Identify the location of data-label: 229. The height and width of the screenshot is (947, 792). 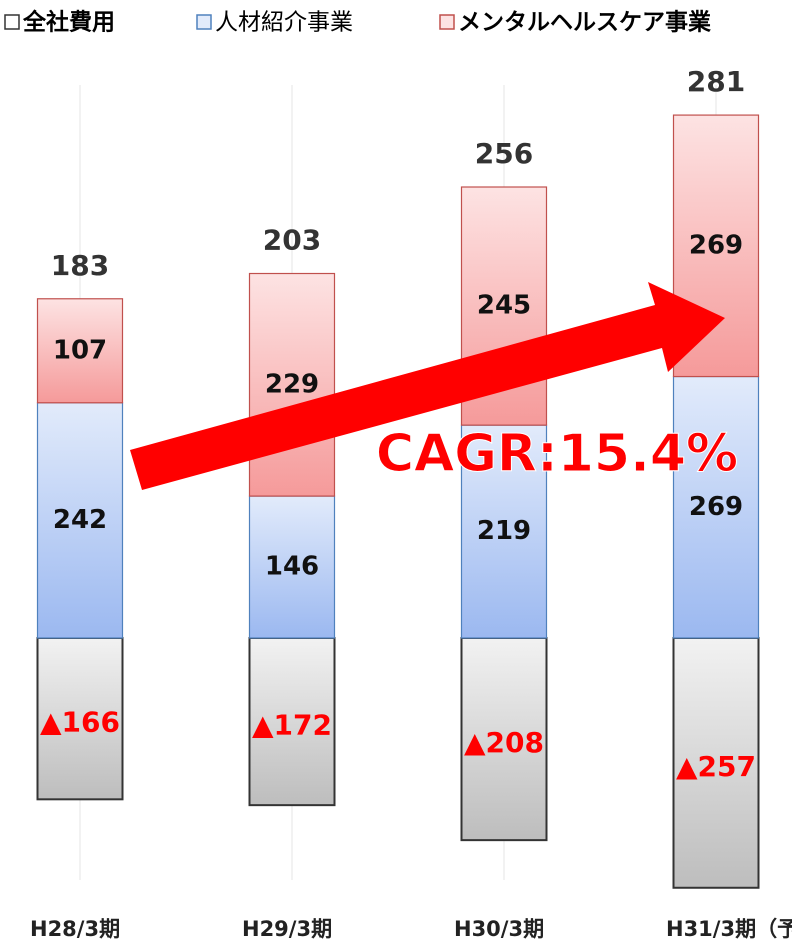
(292, 384).